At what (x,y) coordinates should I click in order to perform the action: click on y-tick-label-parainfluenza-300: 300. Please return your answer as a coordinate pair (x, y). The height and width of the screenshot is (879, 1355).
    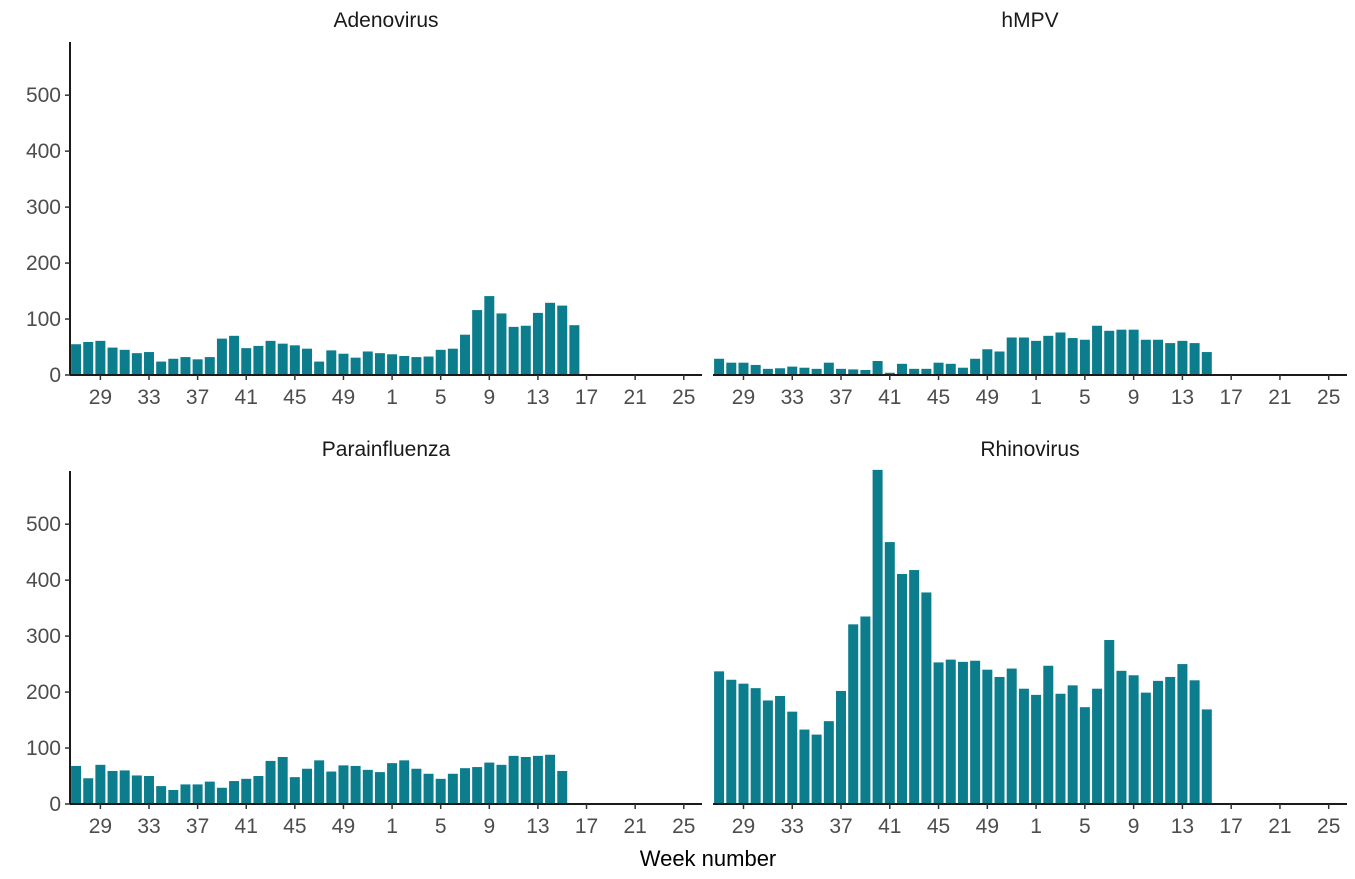
    Looking at the image, I should click on (43, 636).